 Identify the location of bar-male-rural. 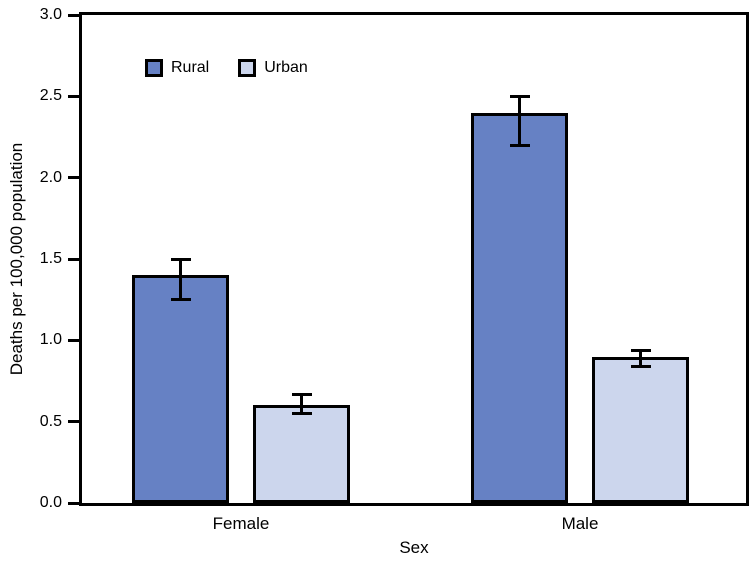
(519, 307).